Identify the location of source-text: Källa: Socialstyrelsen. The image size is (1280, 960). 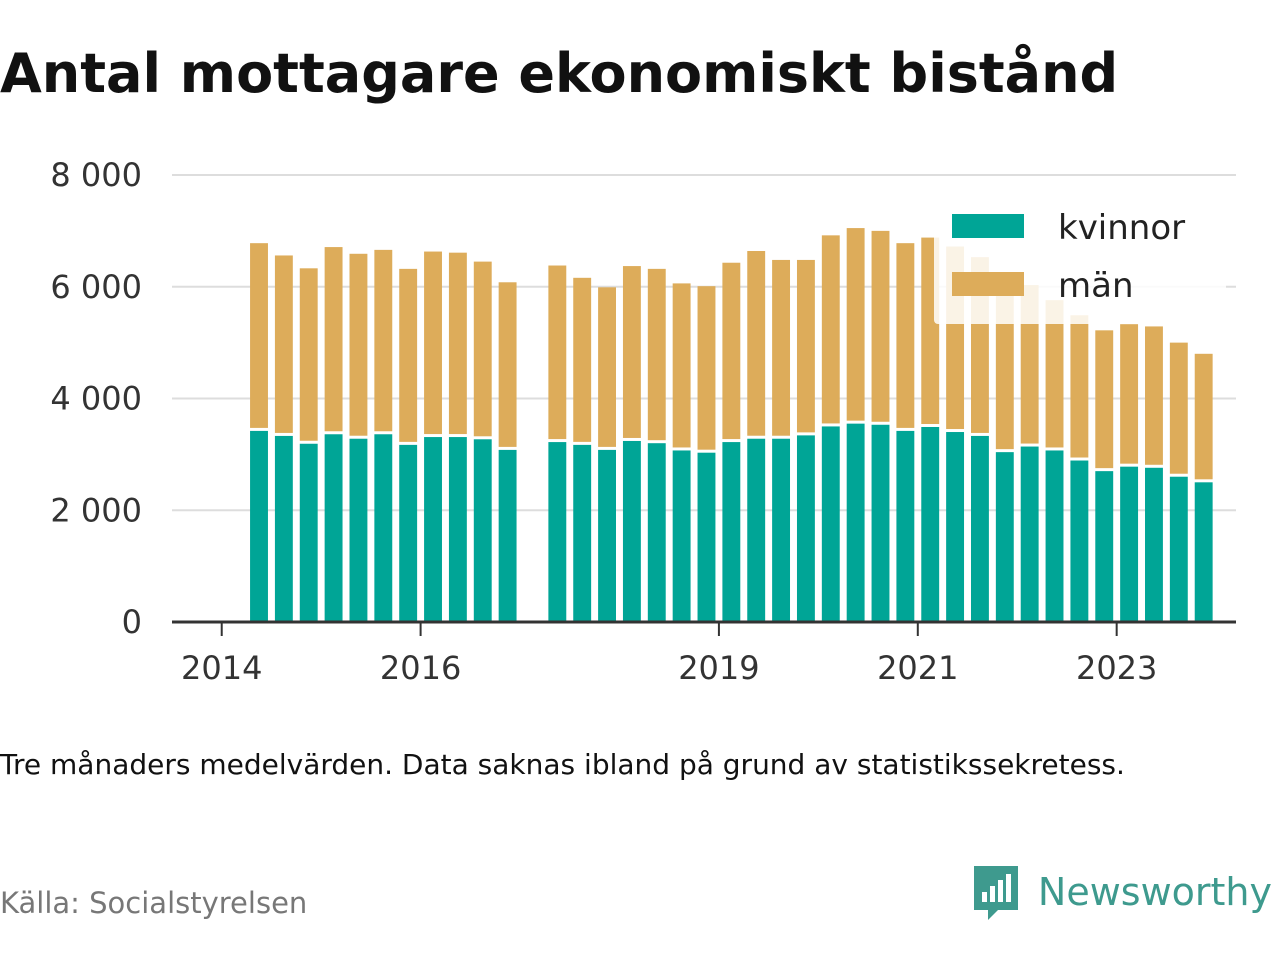
(154, 903).